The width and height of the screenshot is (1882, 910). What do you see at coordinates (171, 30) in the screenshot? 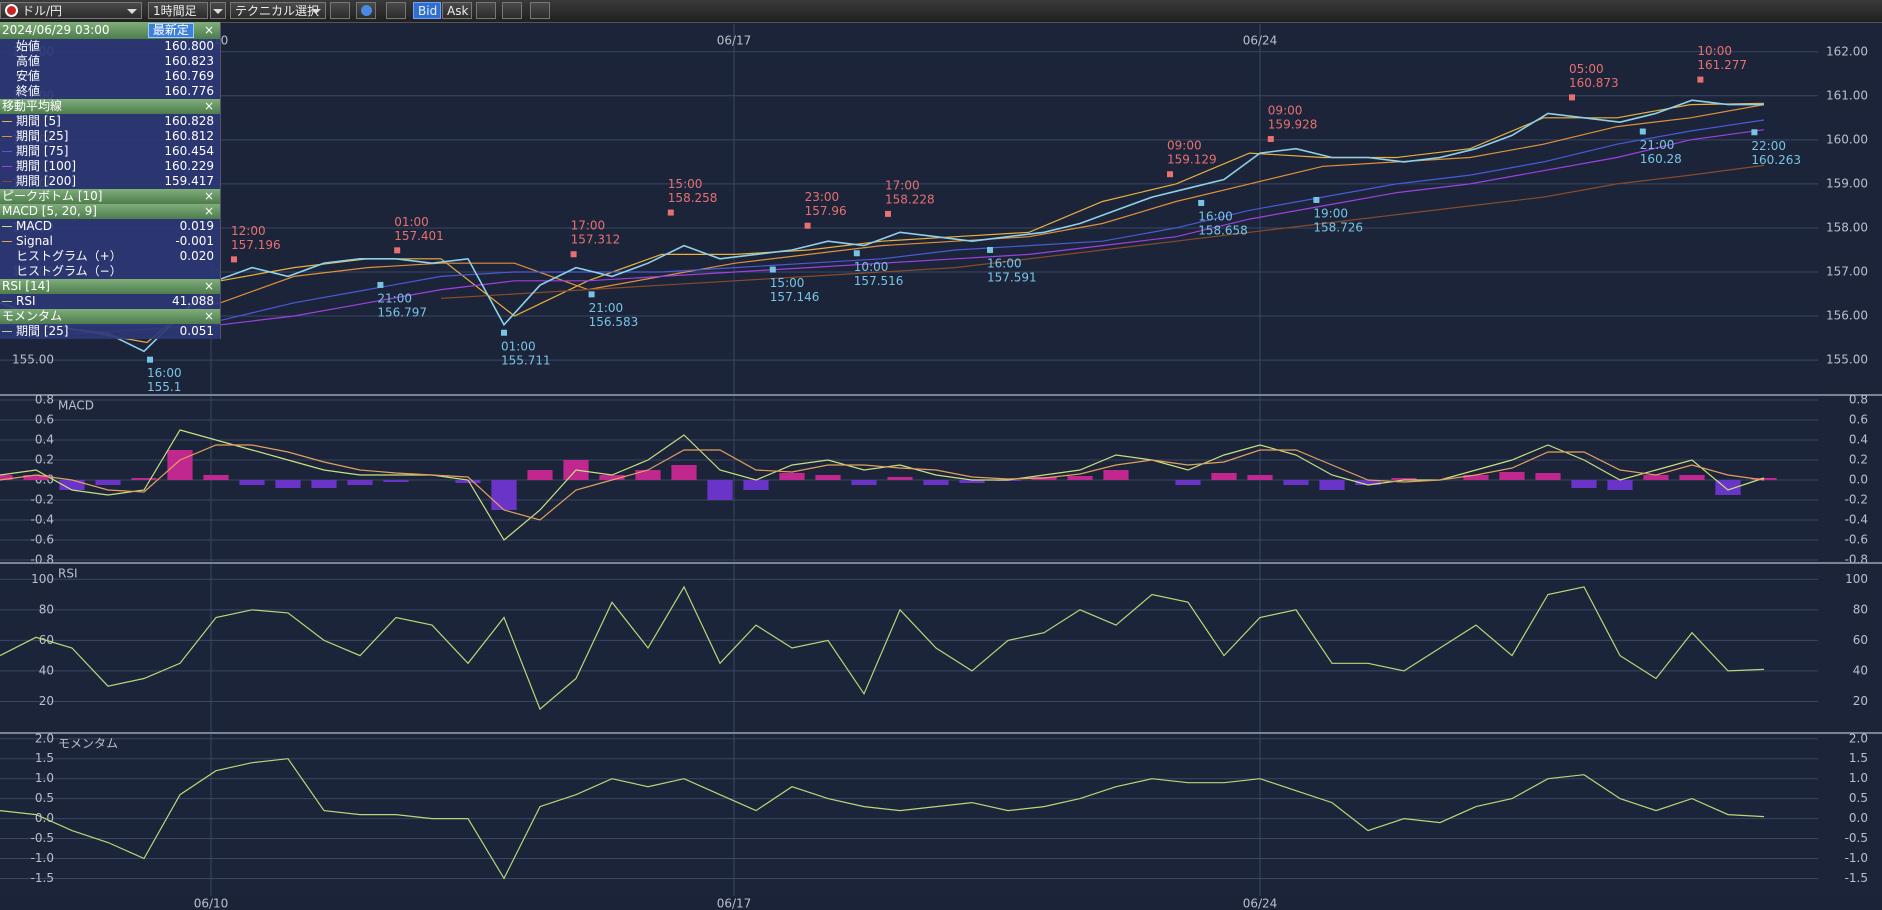
I see `latest-button: 最新定` at bounding box center [171, 30].